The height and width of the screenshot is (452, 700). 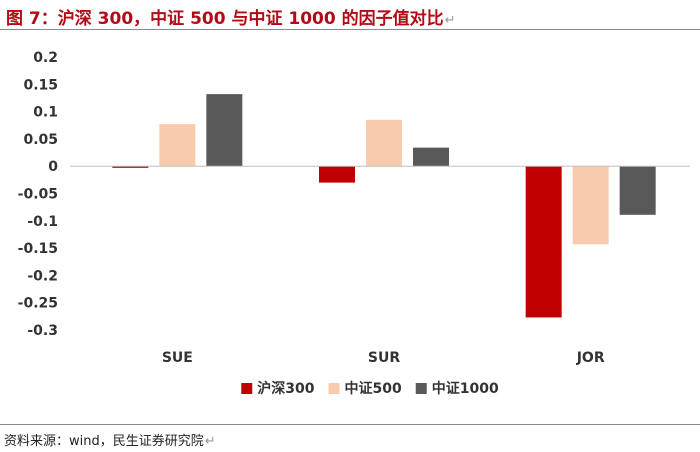 I want to click on legend-label: 中证500, so click(x=373, y=388).